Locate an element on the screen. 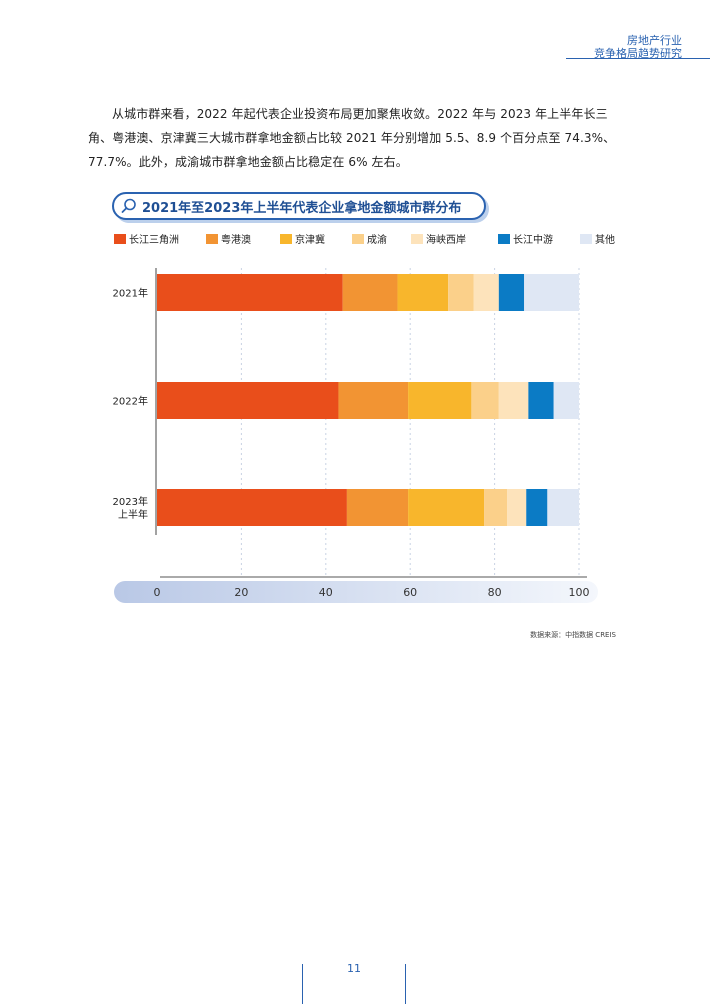 This screenshot has height=1004, width=710. legend-item: 成渝 is located at coordinates (369, 241).